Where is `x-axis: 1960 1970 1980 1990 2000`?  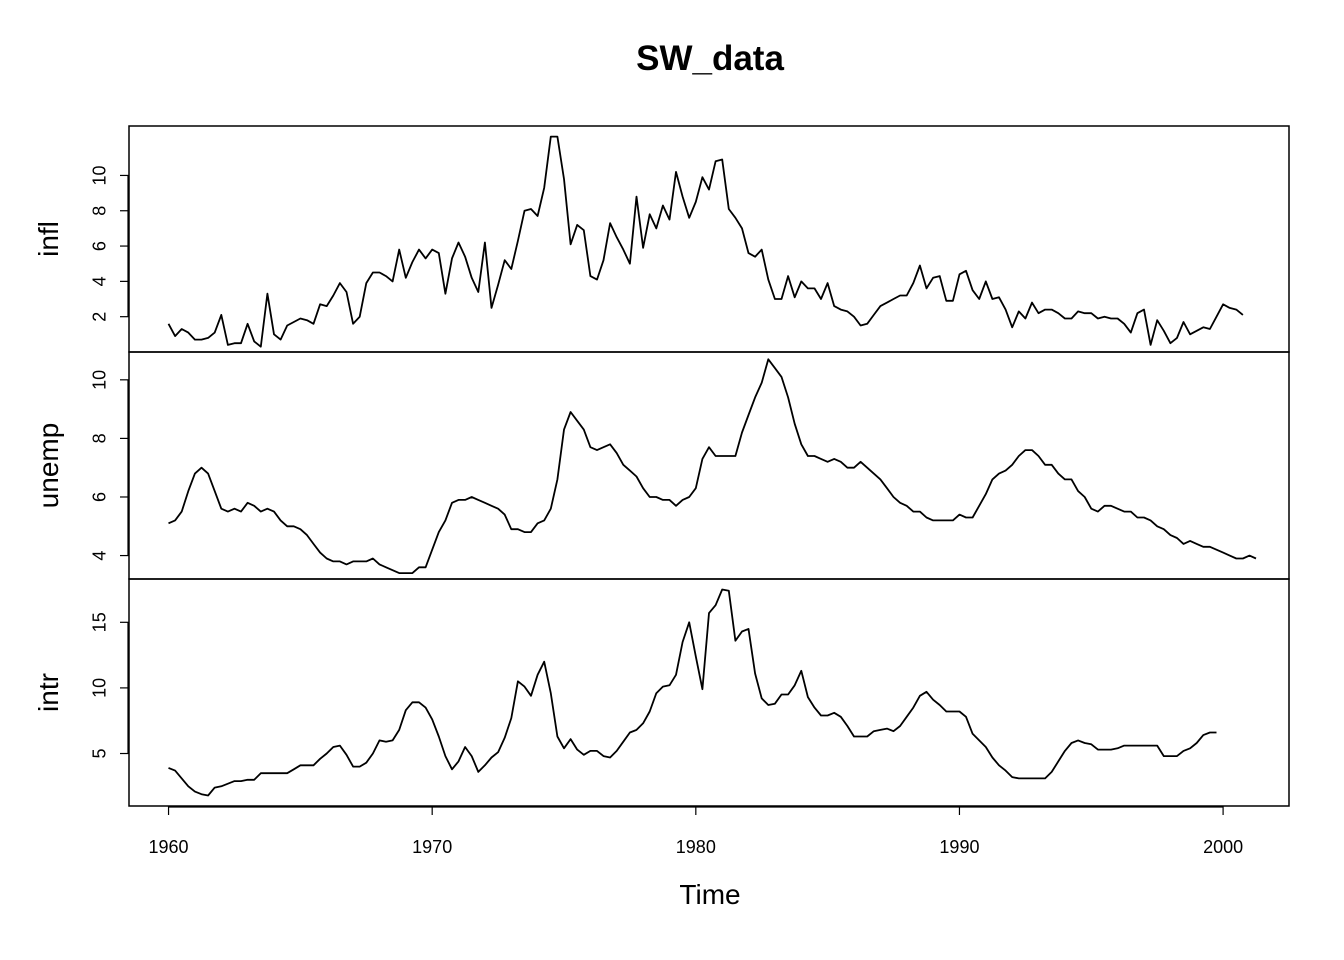
x-axis: 1960 1970 1980 1990 2000 is located at coordinates (696, 831).